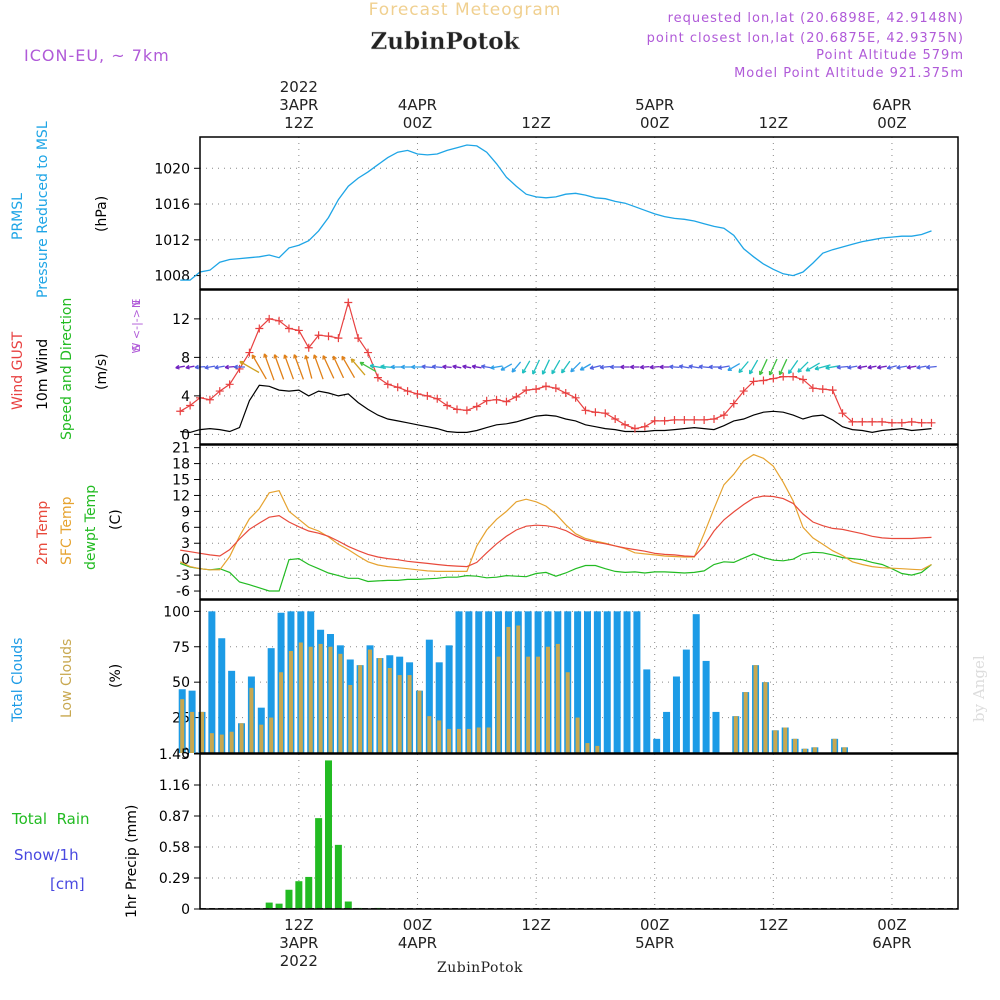 This screenshot has width=1000, height=1000. Describe the element at coordinates (181, 496) in the screenshot. I see `y-tick-label: 12` at that location.